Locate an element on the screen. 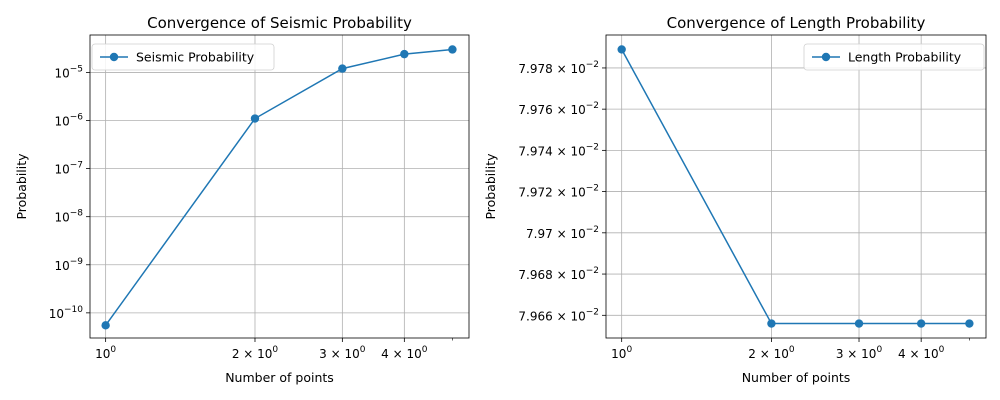 This screenshot has width=1000, height=400. y-tick-label: 10⁻⁶ is located at coordinates (68, 121).